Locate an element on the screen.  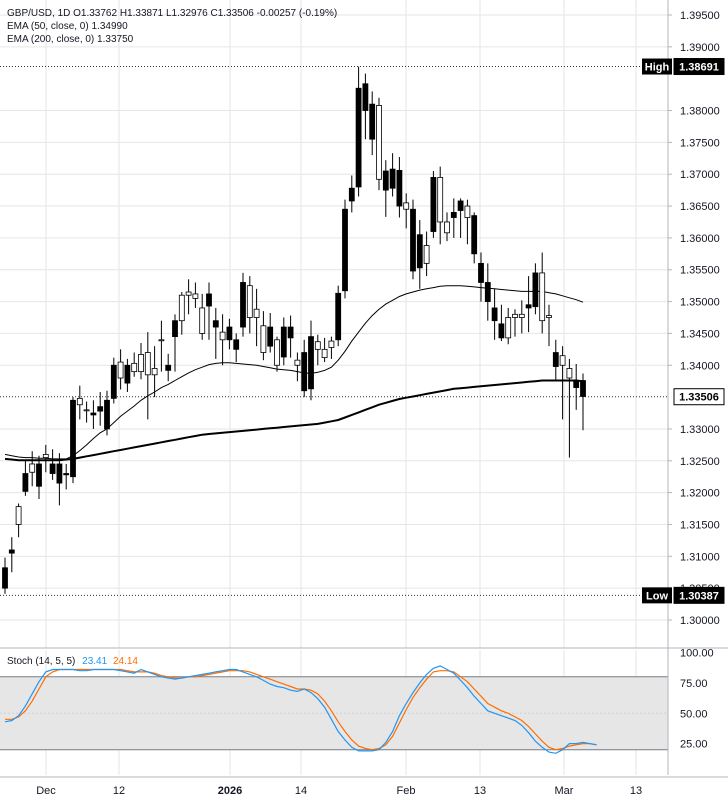
high-marker-value-bg is located at coordinates (699, 67).